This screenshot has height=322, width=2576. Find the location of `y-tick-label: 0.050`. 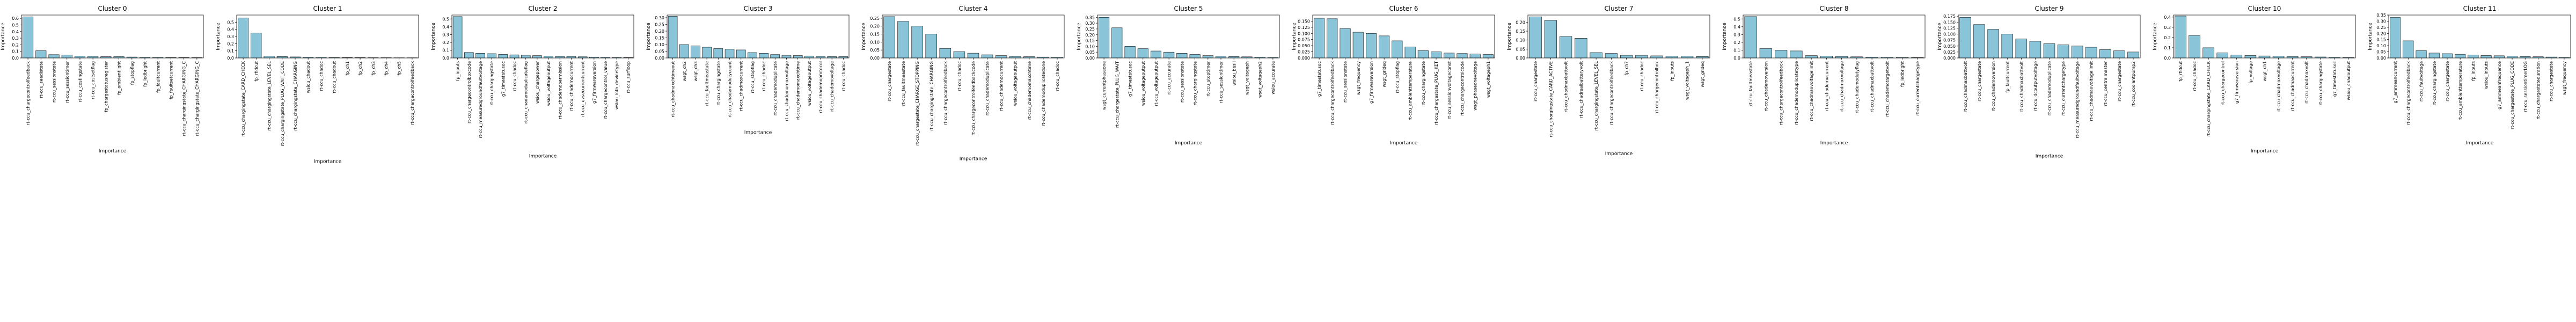

y-tick-label: 0.050 is located at coordinates (1949, 46).